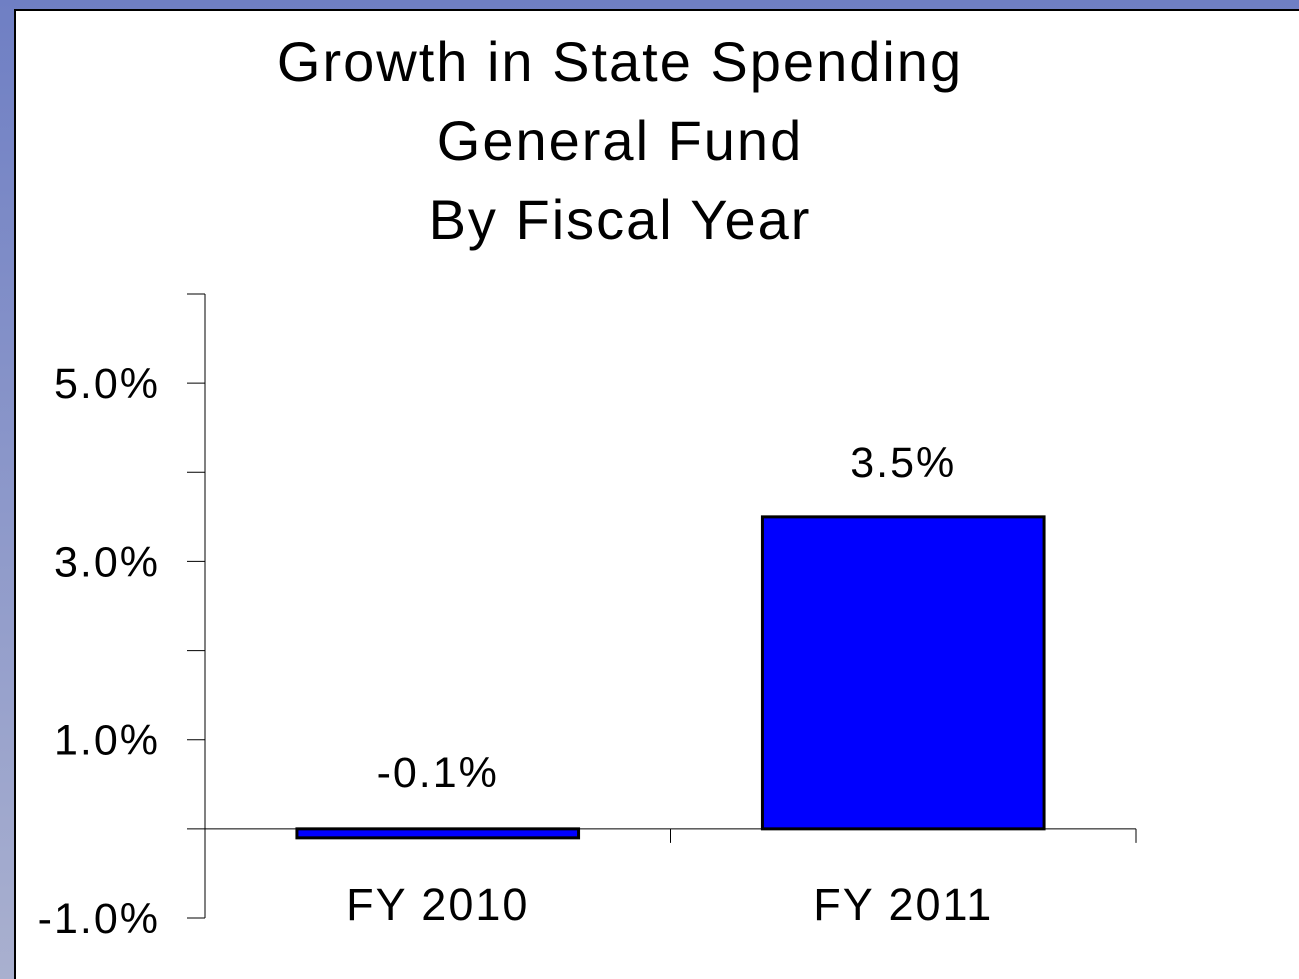 This screenshot has height=979, width=1299. I want to click on chart-title-line-2: General Fund, so click(620, 140).